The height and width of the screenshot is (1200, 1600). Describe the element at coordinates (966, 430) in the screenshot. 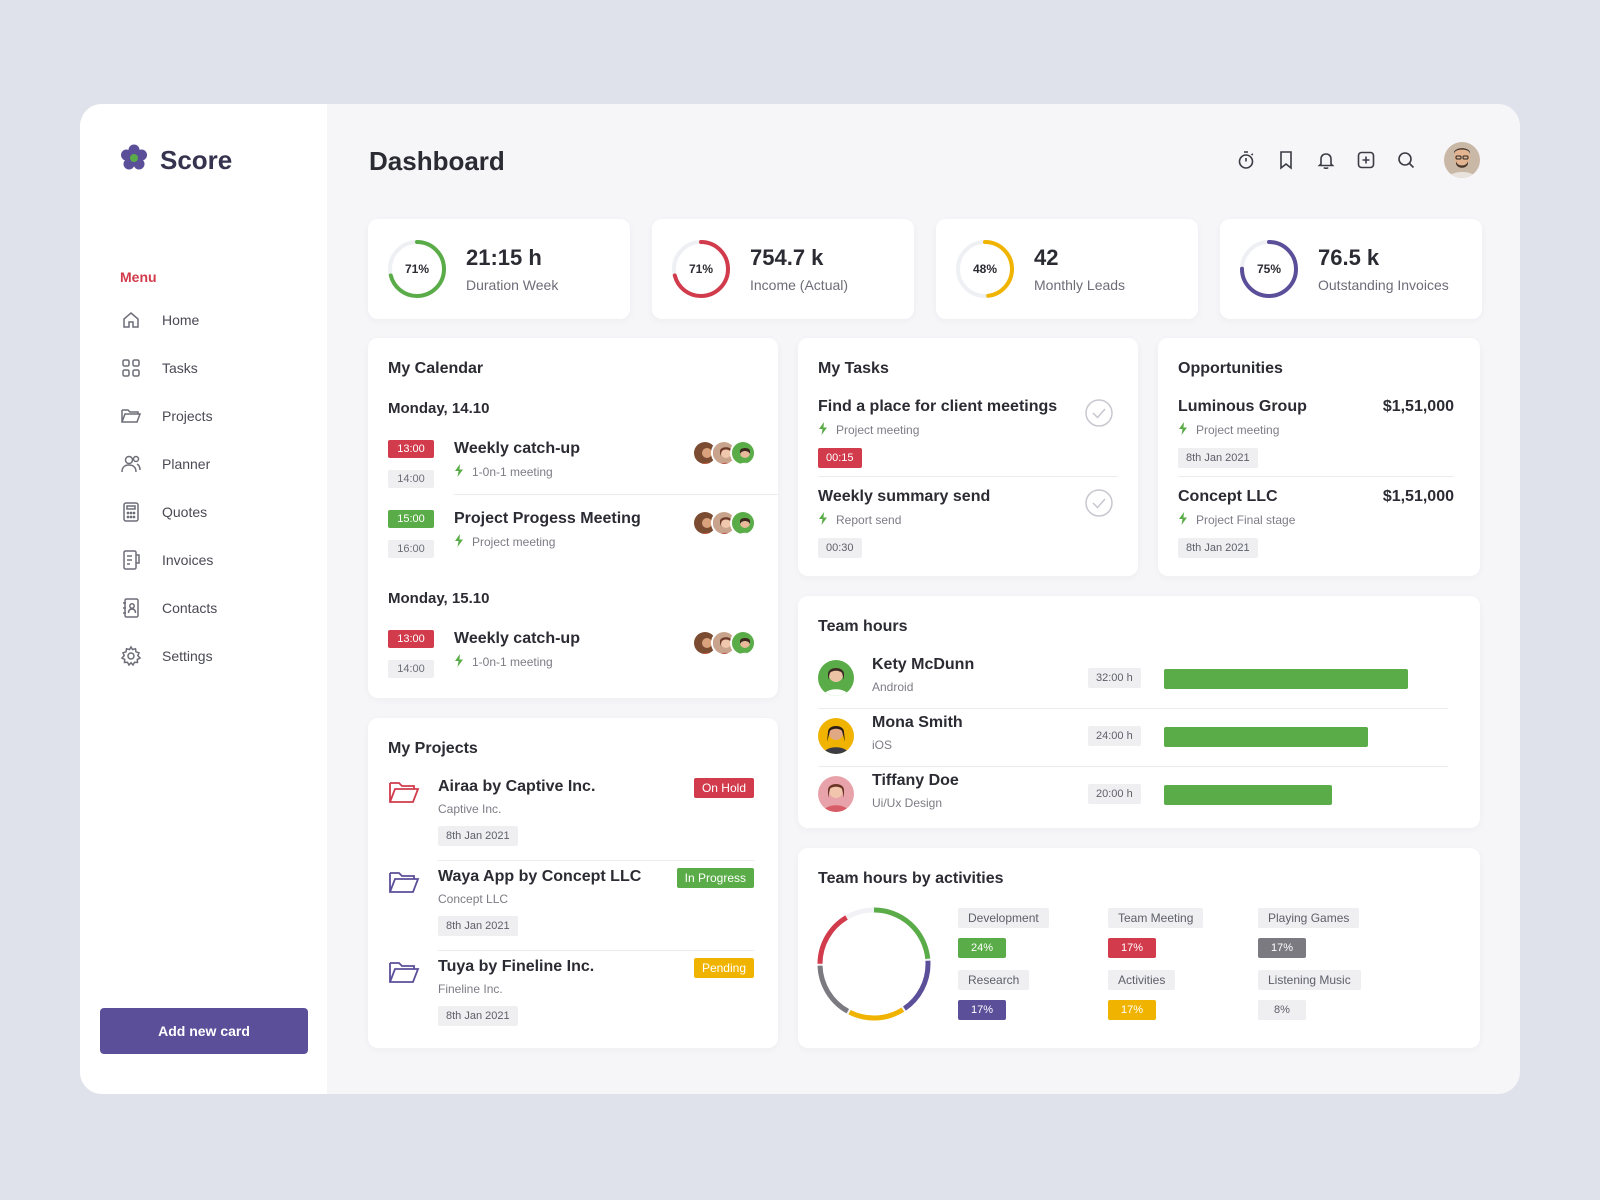

I see `task-subtitle: Project meeting` at that location.